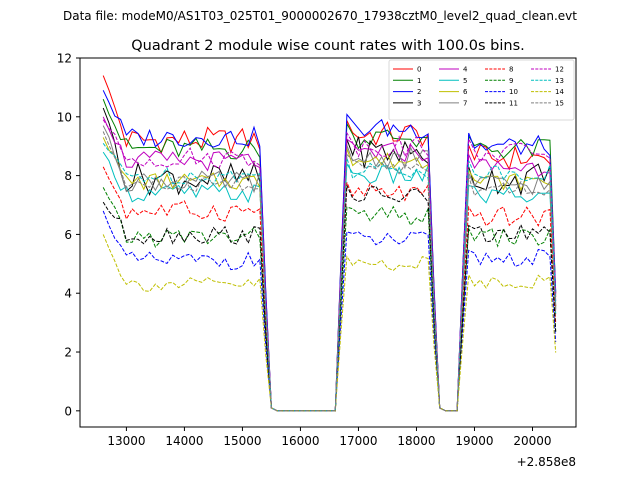 The width and height of the screenshot is (640, 480). What do you see at coordinates (474, 441) in the screenshot?
I see `x-tick-label: 19000` at bounding box center [474, 441].